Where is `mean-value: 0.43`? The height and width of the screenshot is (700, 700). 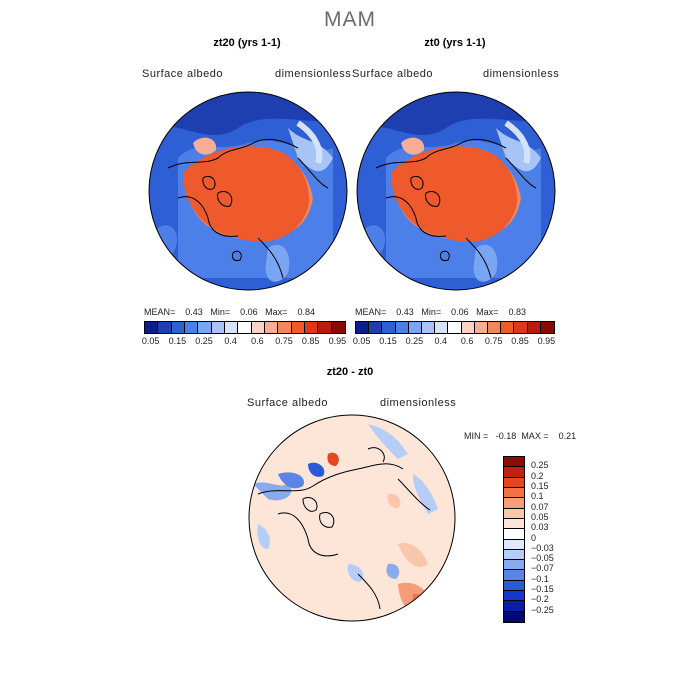
mean-value: 0.43 is located at coordinates (194, 312).